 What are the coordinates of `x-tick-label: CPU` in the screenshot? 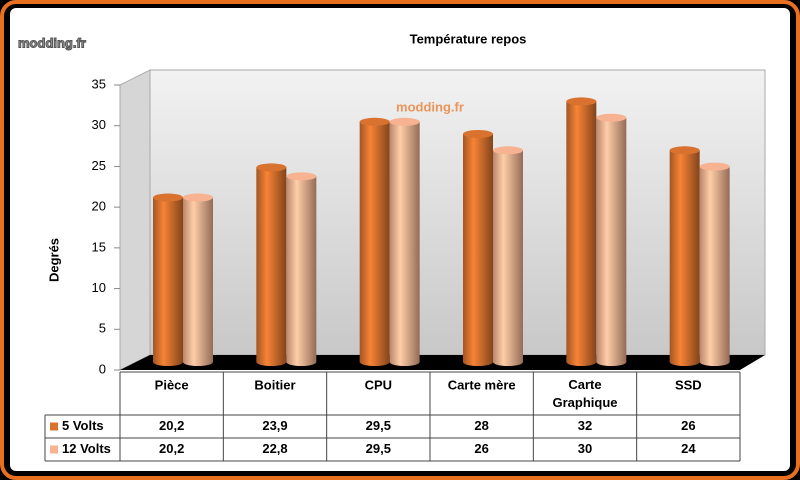 It's located at (378, 384).